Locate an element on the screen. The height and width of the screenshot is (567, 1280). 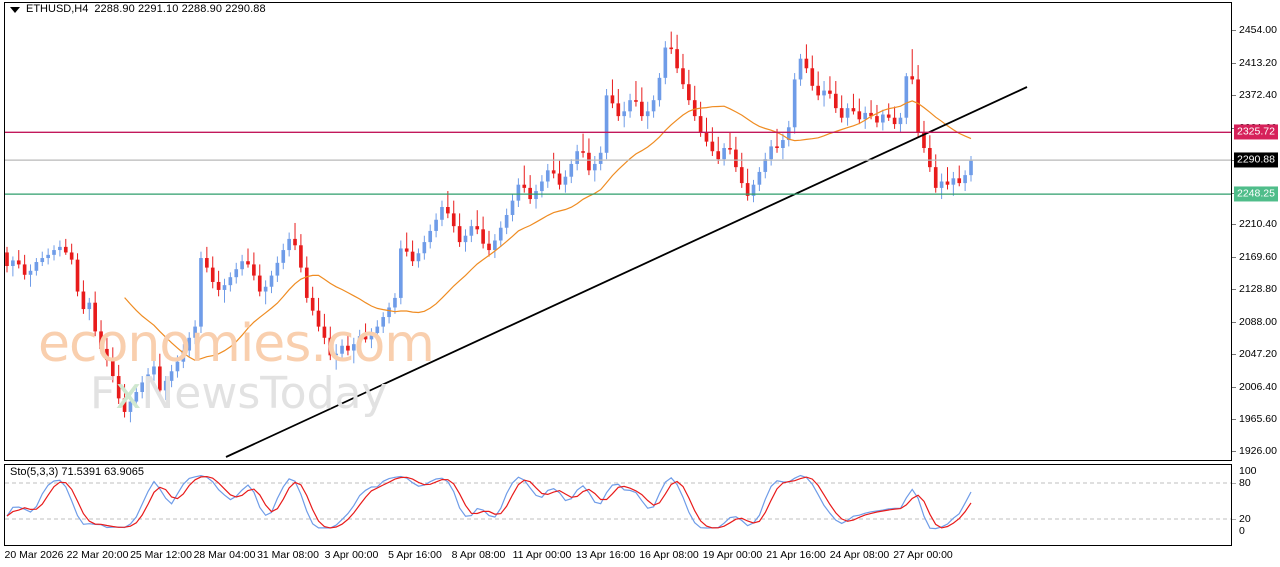
stochastic-axis-tick: 20 is located at coordinates (1241, 519).